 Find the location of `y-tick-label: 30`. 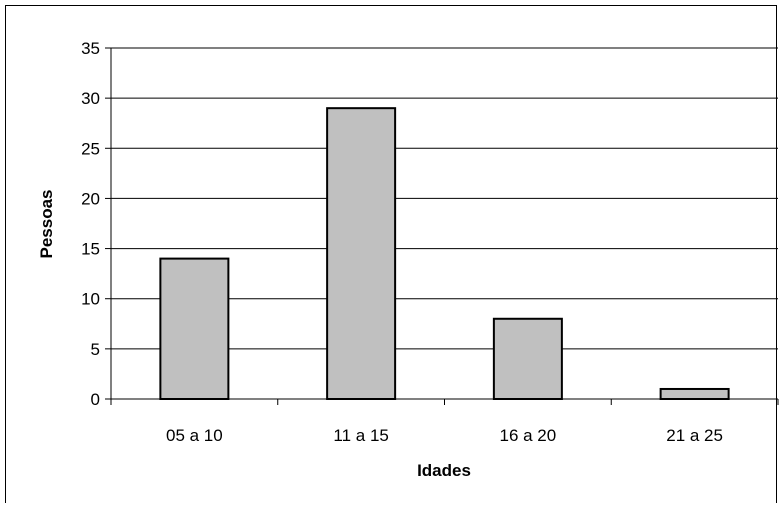

y-tick-label: 30 is located at coordinates (90, 98).